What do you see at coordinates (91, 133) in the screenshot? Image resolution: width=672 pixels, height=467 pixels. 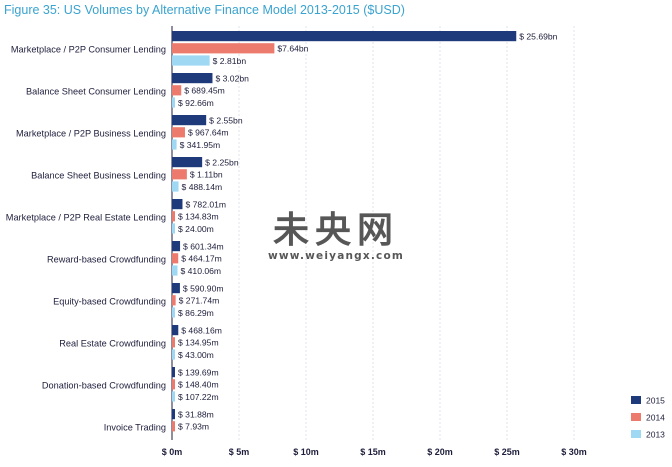 I see `category-label: Marketplace / P2P Business Lending` at bounding box center [91, 133].